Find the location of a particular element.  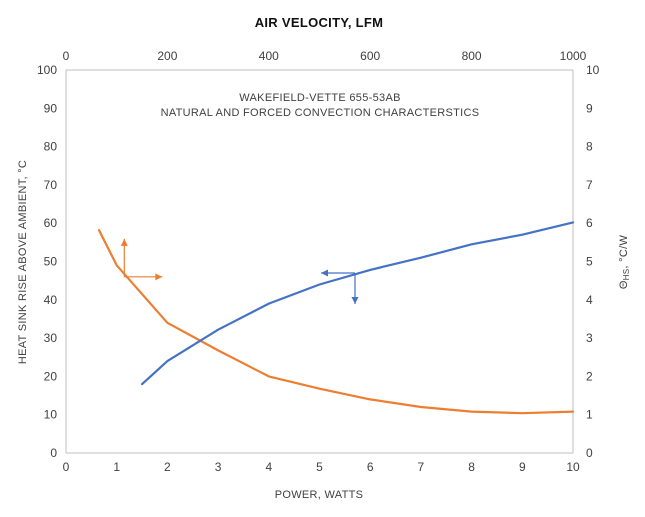

marker-arrow-blue-left is located at coordinates (337, 273).